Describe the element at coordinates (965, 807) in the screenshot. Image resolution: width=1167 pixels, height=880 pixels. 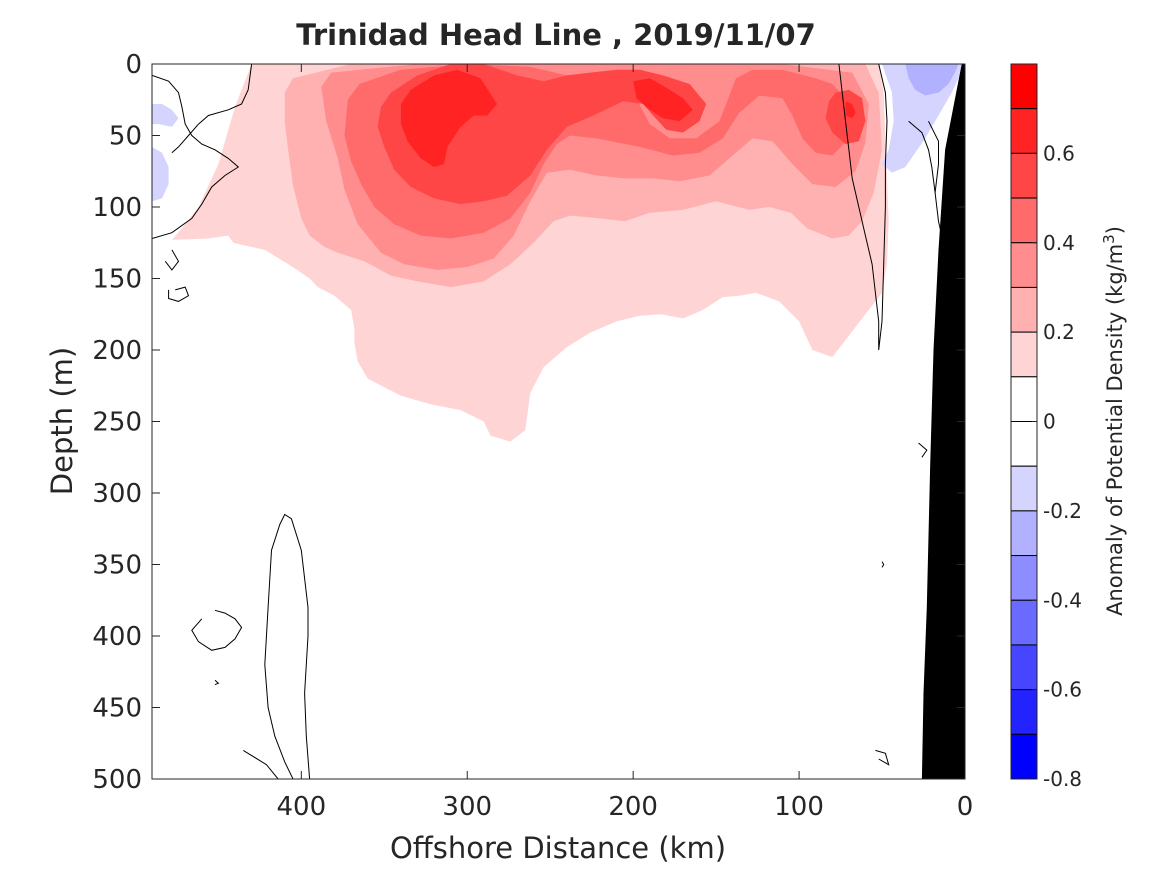
I see `x-tick-label: 0` at that location.